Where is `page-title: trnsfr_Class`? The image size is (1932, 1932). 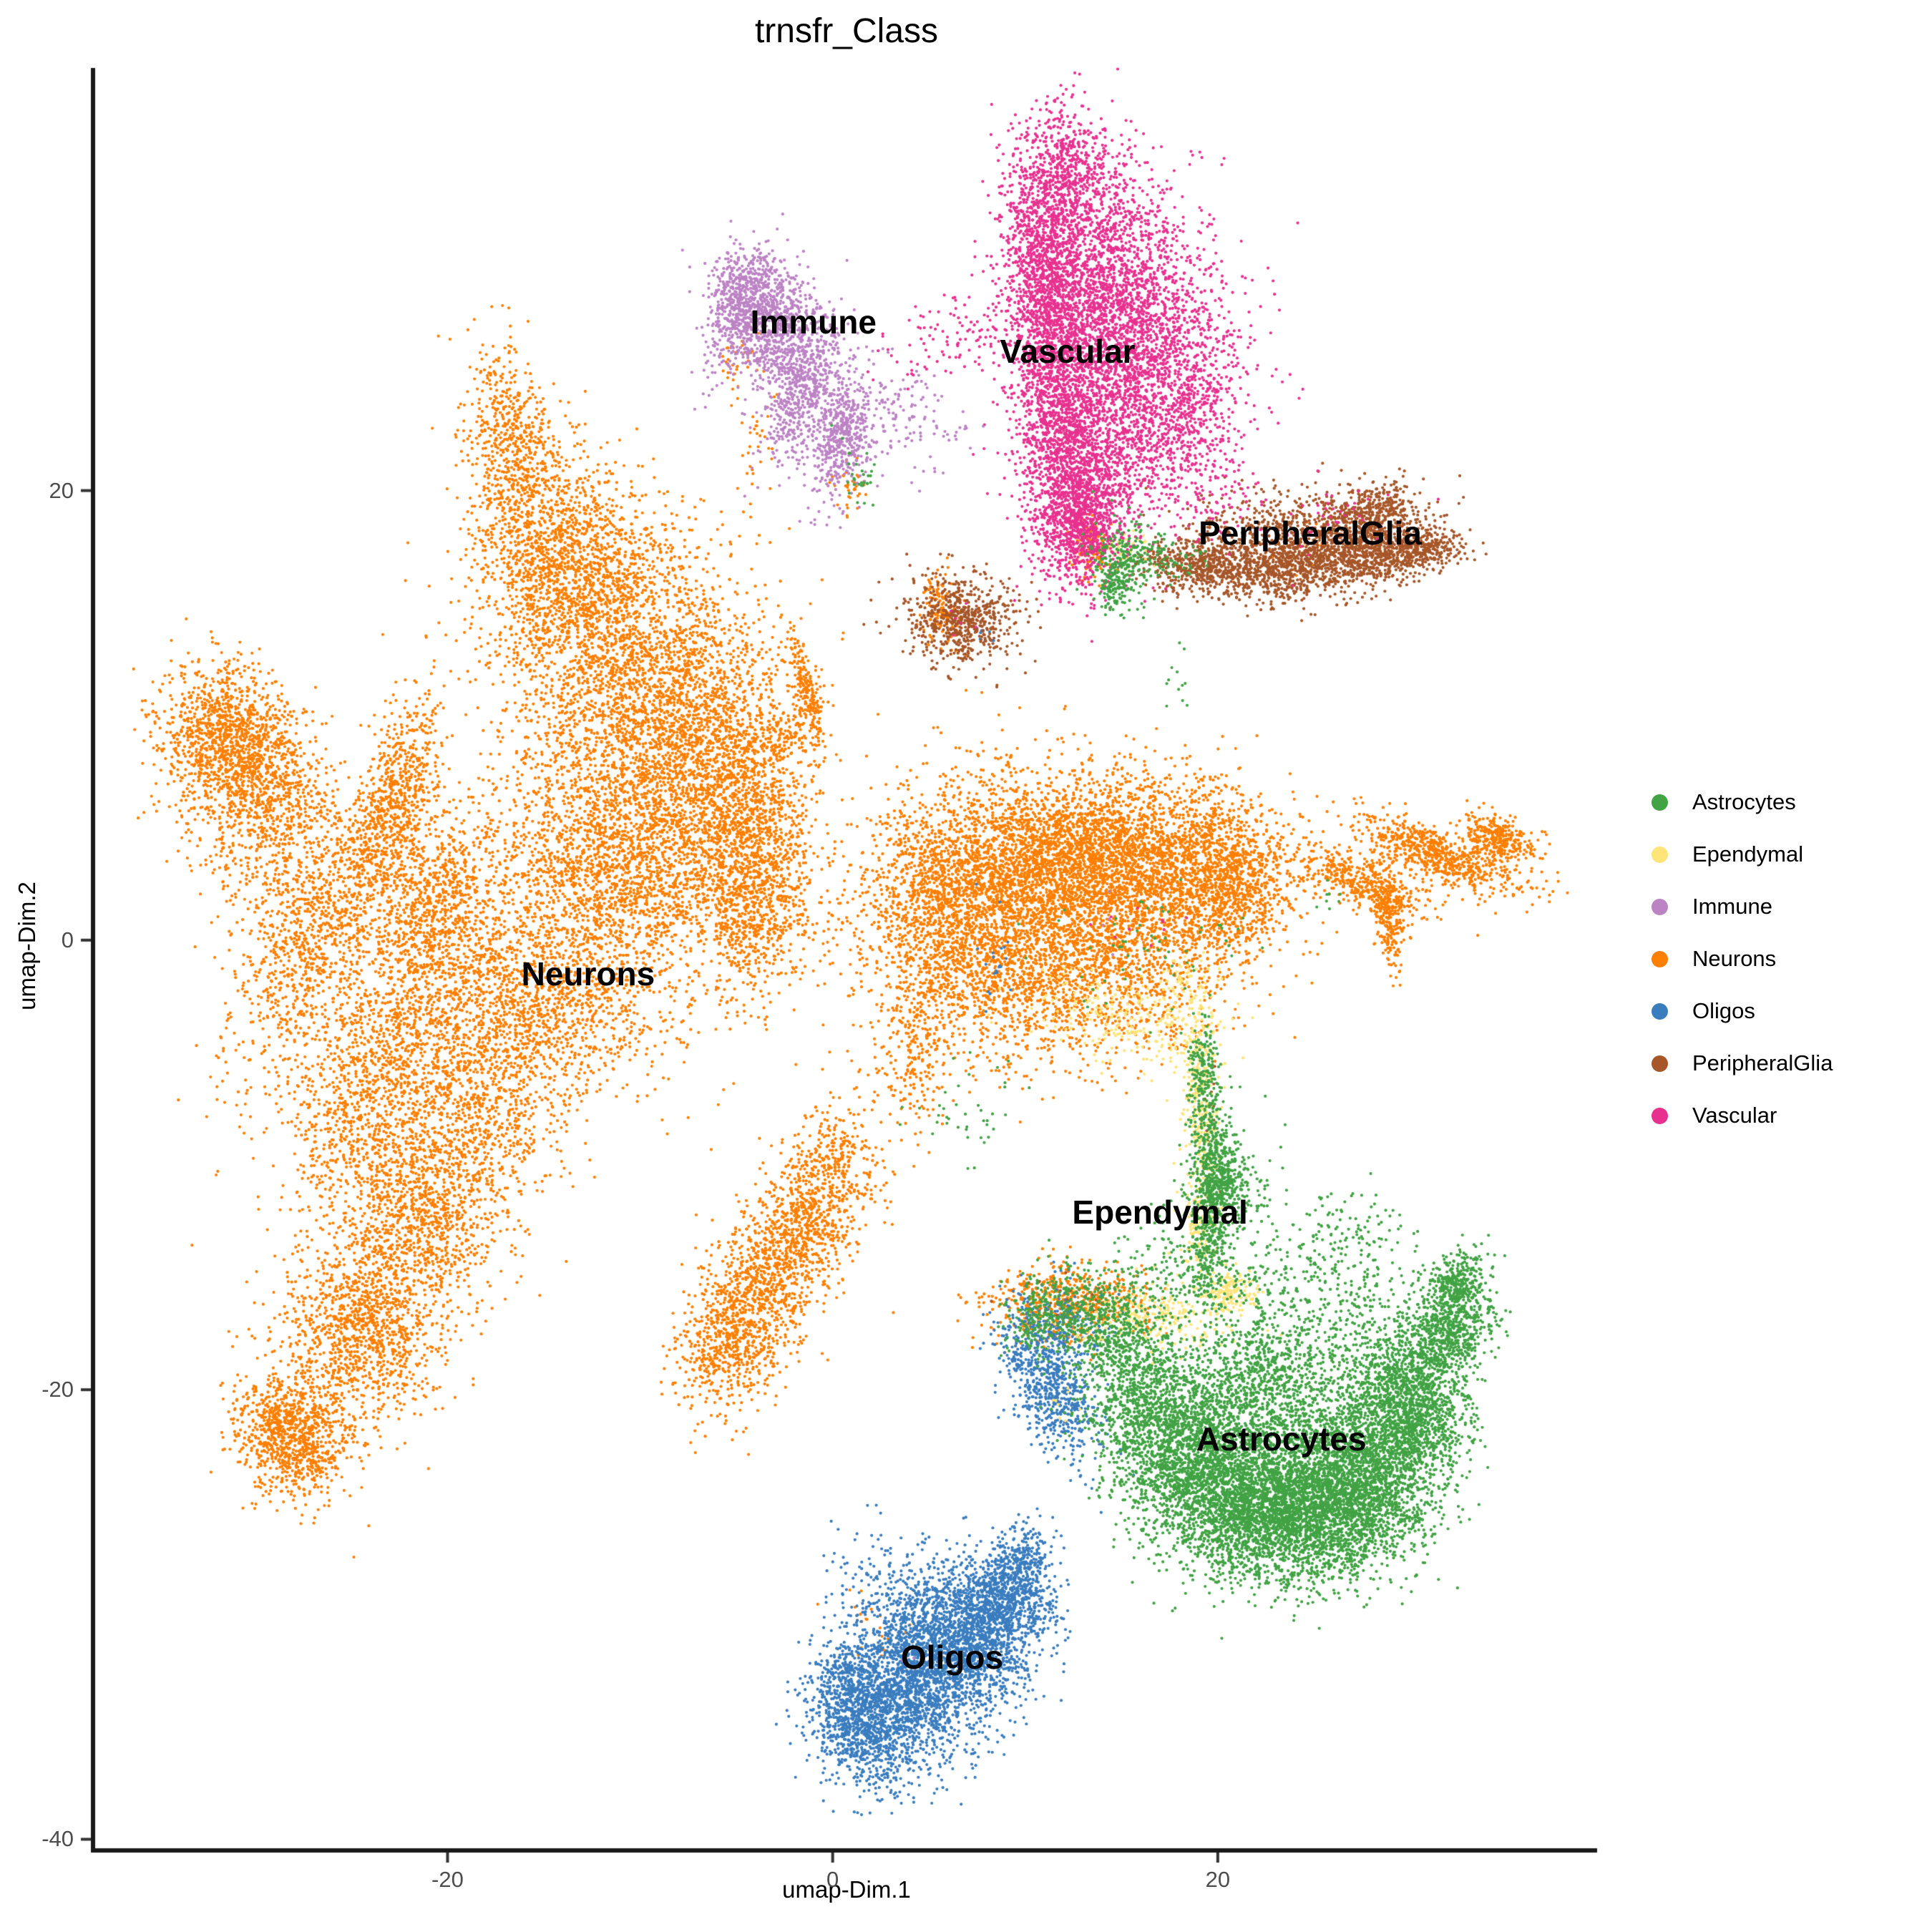
page-title: trnsfr_Class is located at coordinates (846, 31).